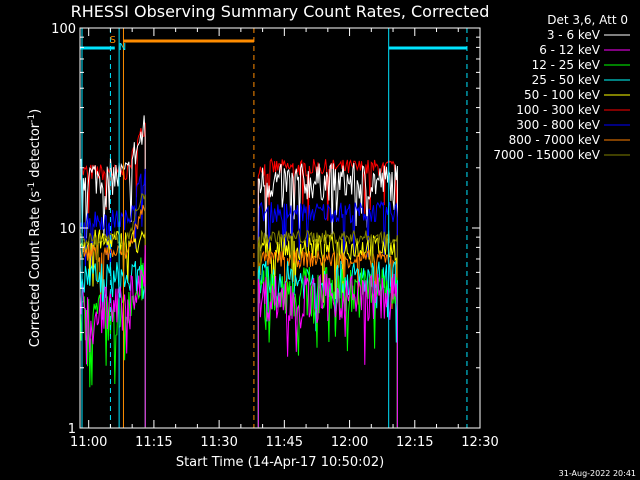 The width and height of the screenshot is (640, 480). What do you see at coordinates (153, 442) in the screenshot?
I see `x-tick-label: 11:15` at bounding box center [153, 442].